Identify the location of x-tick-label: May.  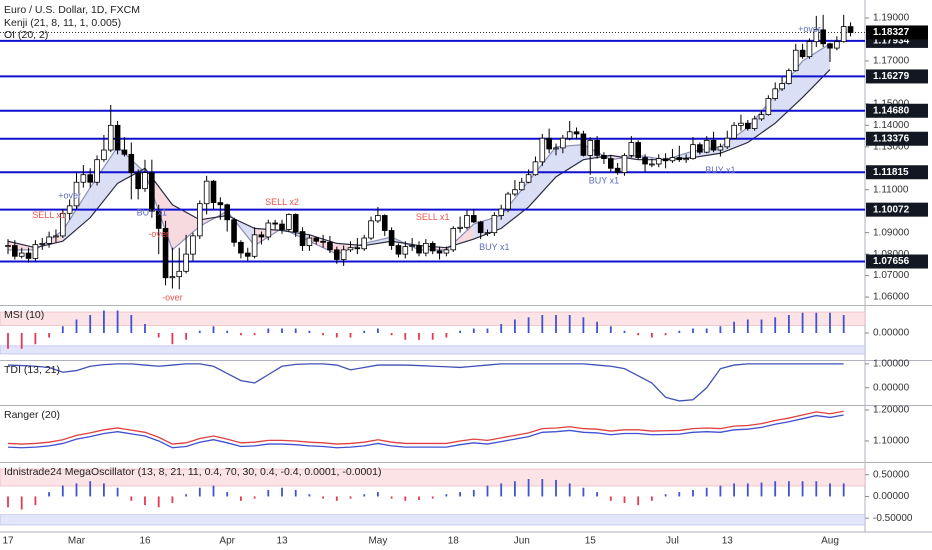
(377, 541).